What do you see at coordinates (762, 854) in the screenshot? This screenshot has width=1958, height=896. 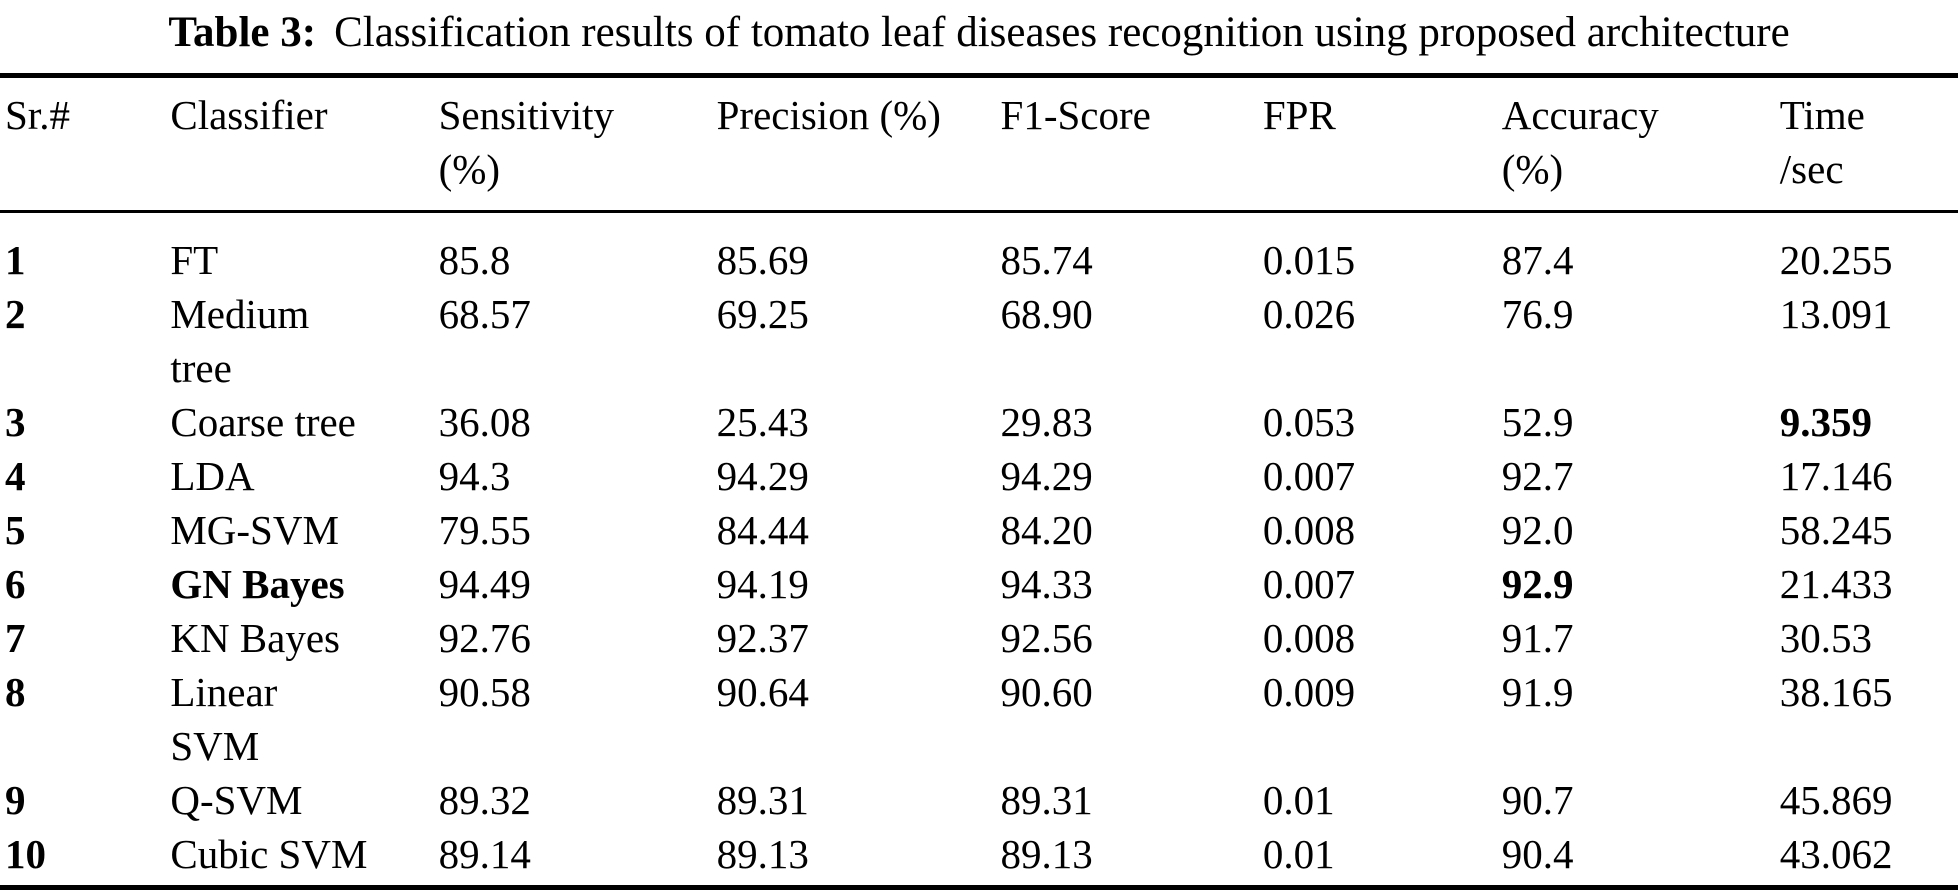 I see `cell-precision: 89.13` at bounding box center [762, 854].